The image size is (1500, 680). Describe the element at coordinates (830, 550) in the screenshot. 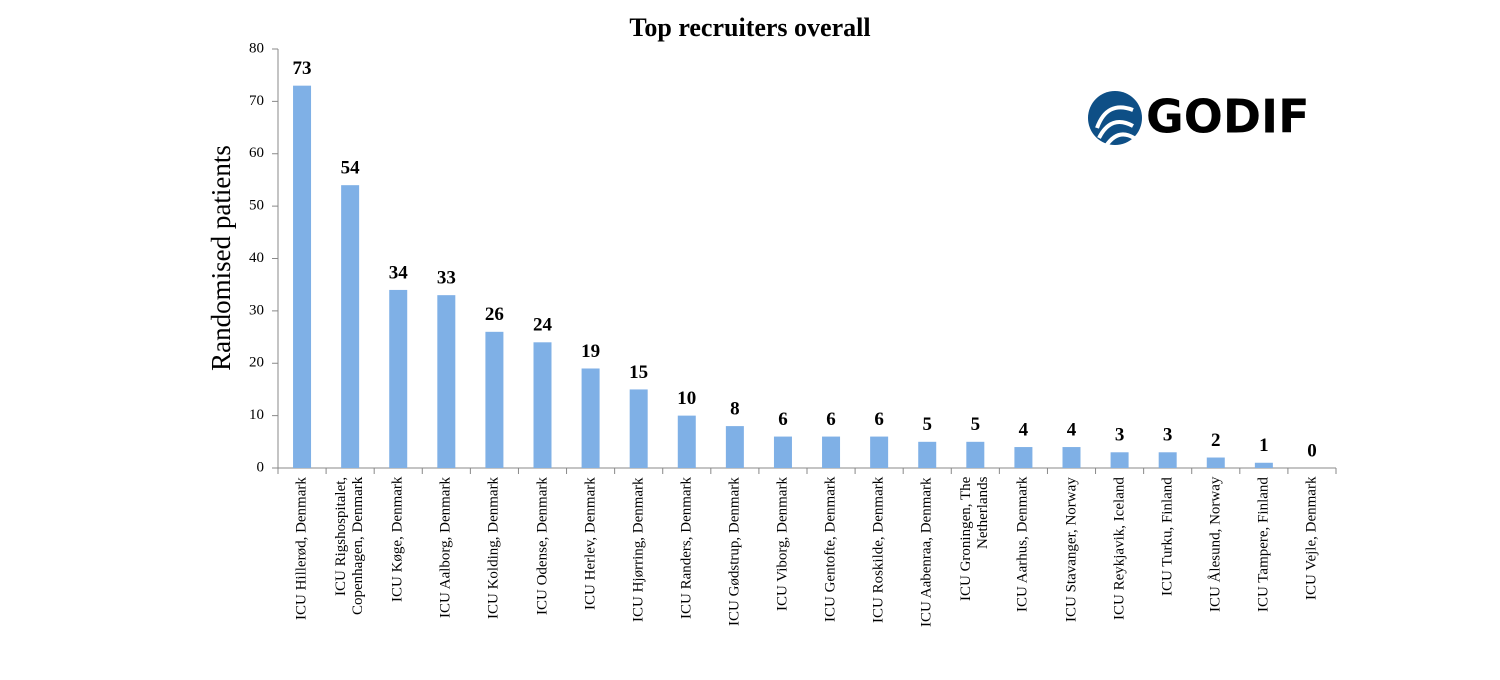

I see `x-tick-label: ICU Gentofte, Denmark` at that location.